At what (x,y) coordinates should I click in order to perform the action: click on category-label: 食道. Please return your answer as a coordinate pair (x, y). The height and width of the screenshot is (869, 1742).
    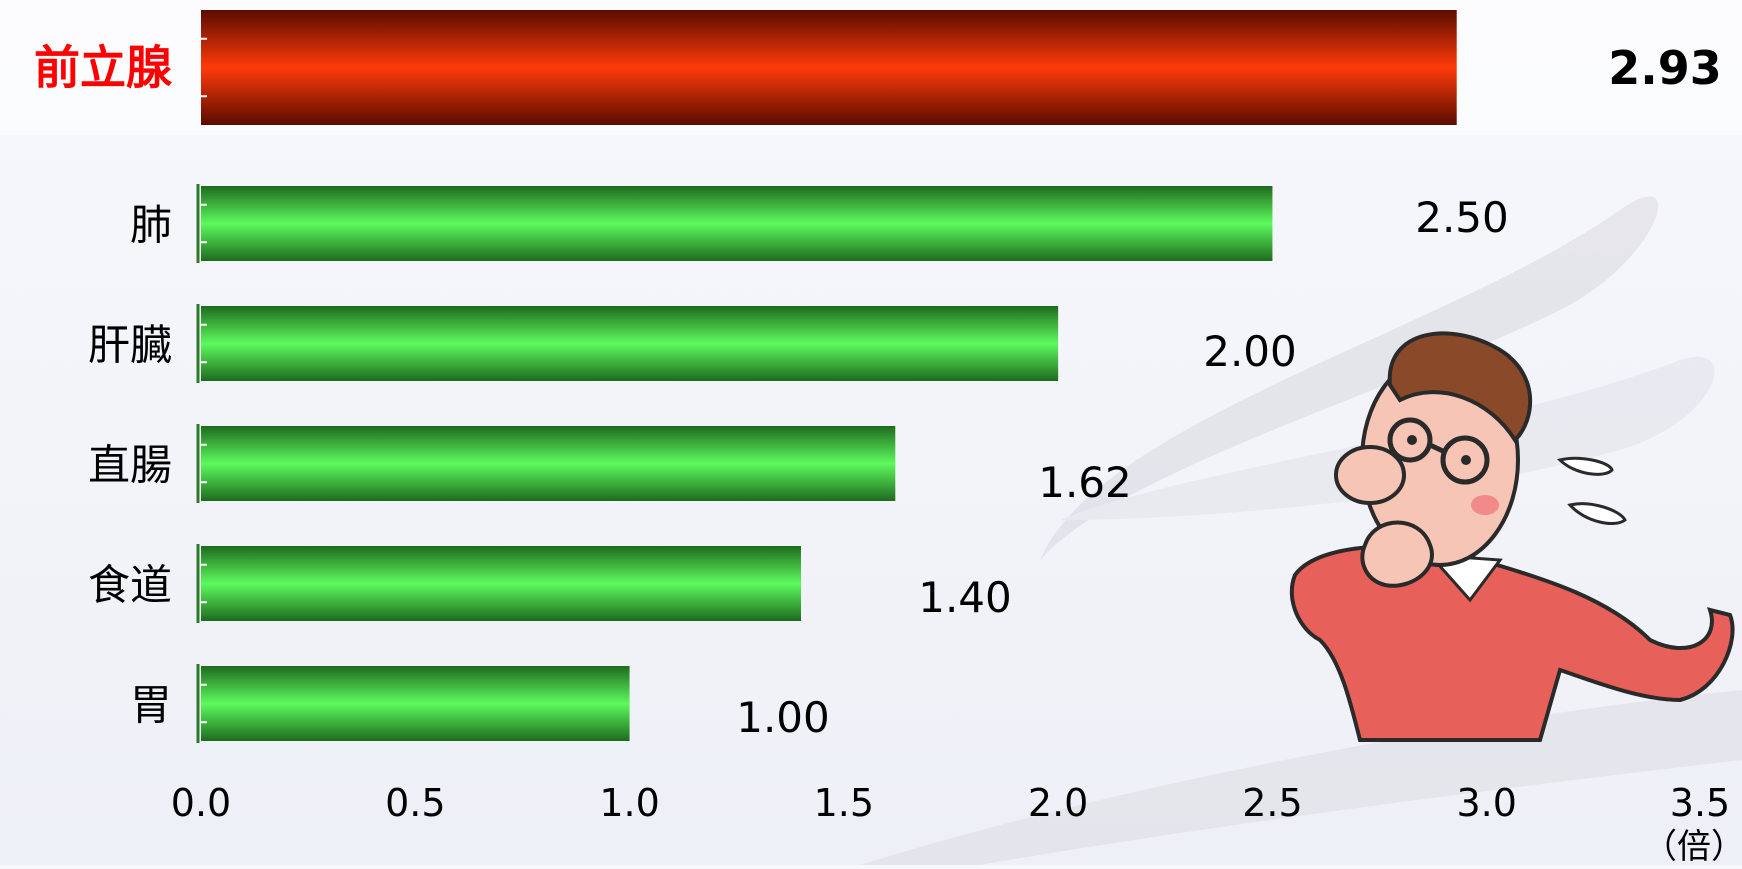
    Looking at the image, I should click on (130, 585).